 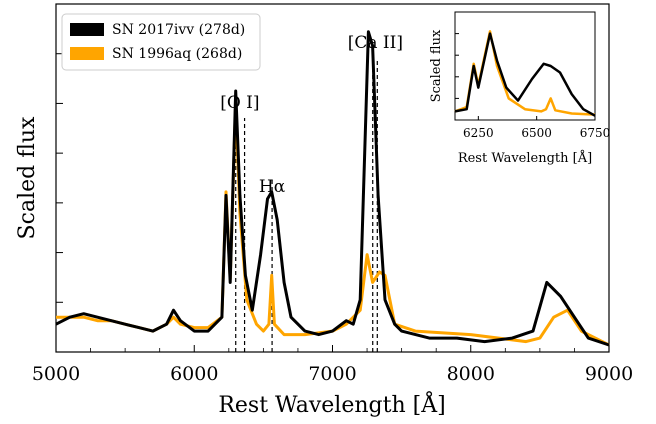 What do you see at coordinates (178, 30) in the screenshot?
I see `legend-label-sn2017ivv: SN 2017ivv (278d)` at bounding box center [178, 30].